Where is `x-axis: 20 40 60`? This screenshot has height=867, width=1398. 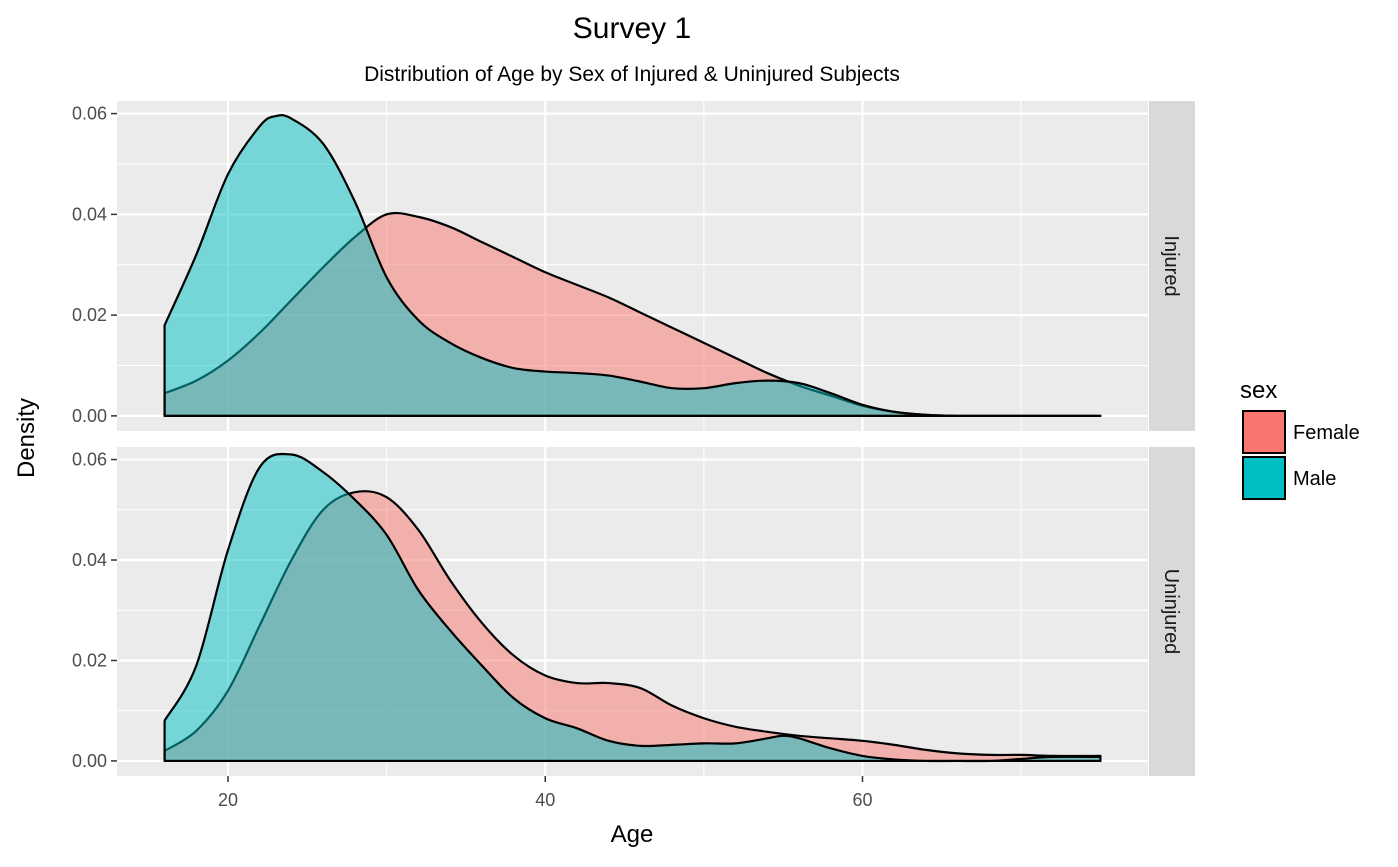 x-axis: 20 40 60 is located at coordinates (545, 793).